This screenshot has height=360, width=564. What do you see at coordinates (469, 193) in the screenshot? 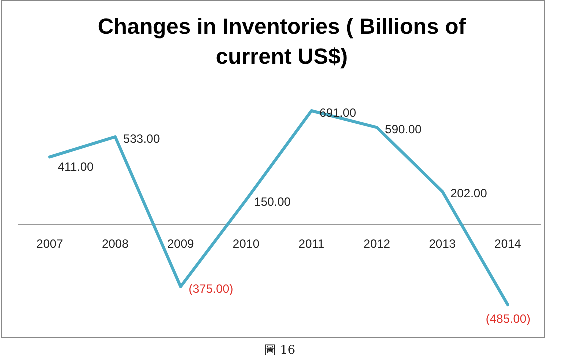
I see `data-label: 202.00` at bounding box center [469, 193].